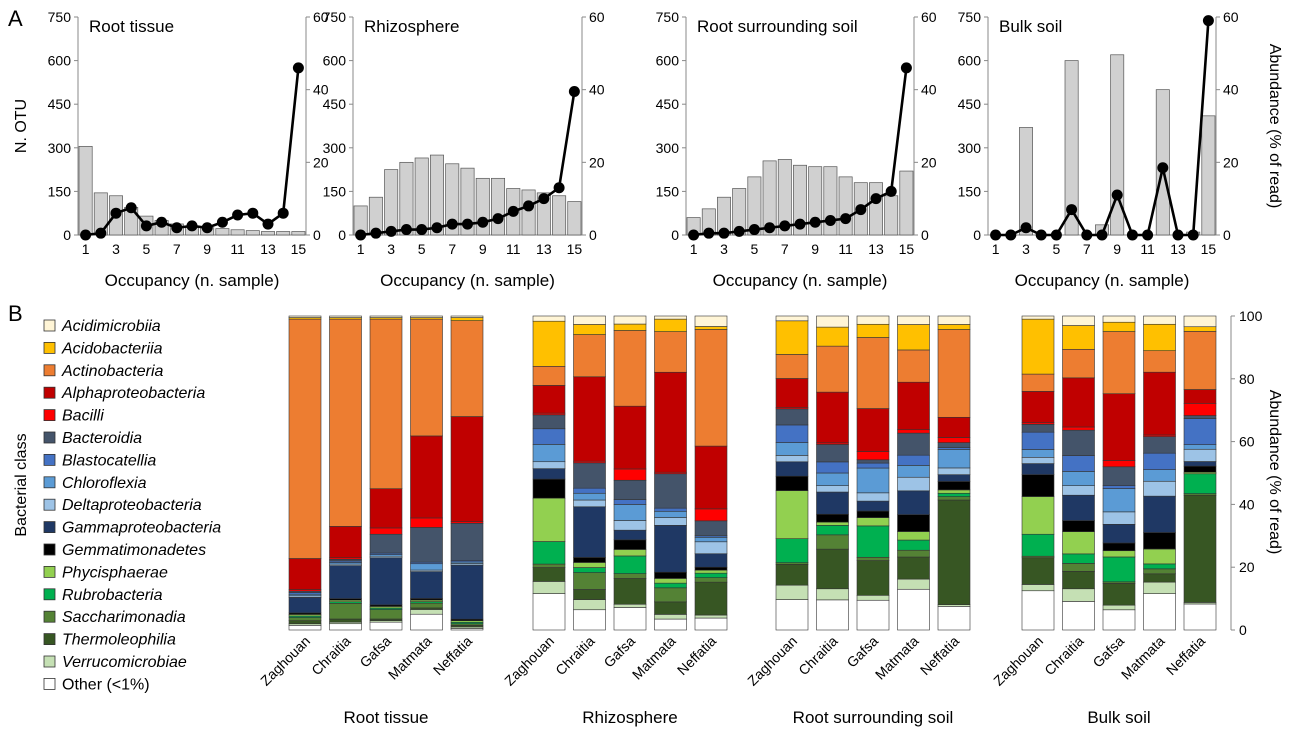 This screenshot has width=1292, height=730. What do you see at coordinates (777, 26) in the screenshot?
I see `chart-title: Root surrounding soil` at bounding box center [777, 26].